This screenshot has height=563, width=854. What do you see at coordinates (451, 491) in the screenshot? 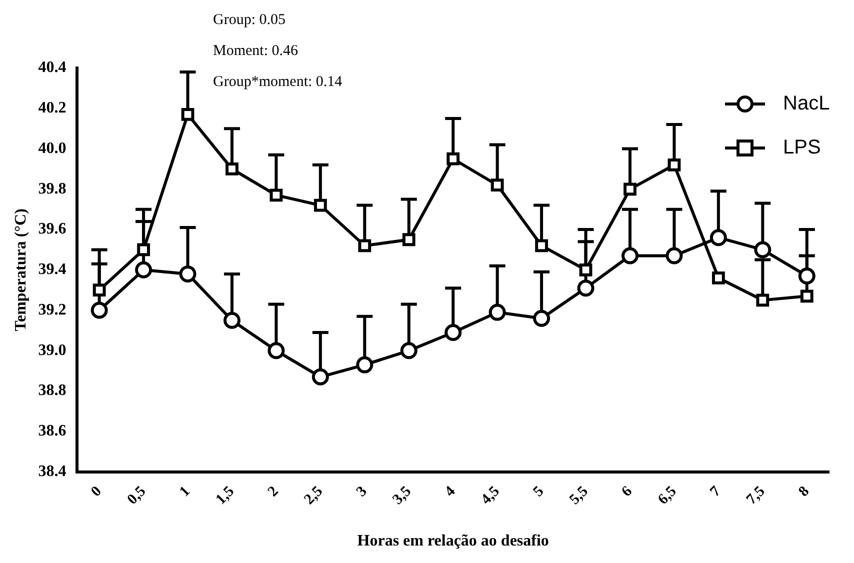
I see `x-tick-label: 4` at bounding box center [451, 491].